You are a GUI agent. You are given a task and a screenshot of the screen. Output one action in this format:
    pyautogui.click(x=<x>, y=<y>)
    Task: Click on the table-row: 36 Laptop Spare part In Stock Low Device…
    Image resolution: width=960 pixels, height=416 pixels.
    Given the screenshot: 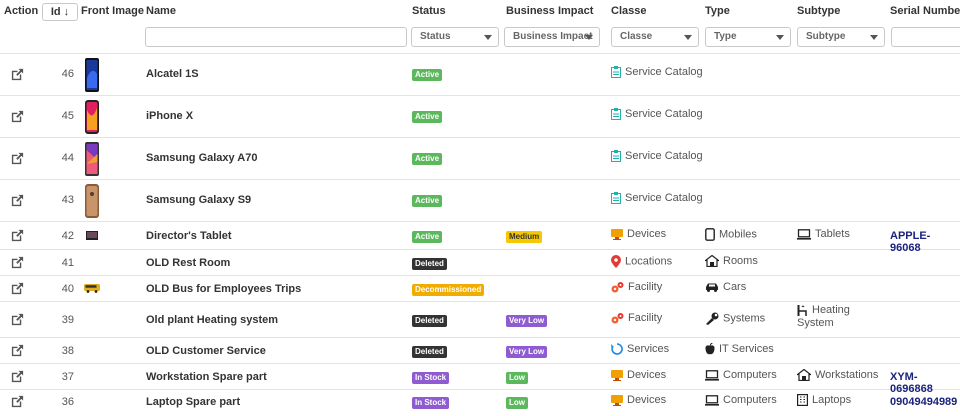 What is the action you would take?
    pyautogui.click(x=480, y=403)
    